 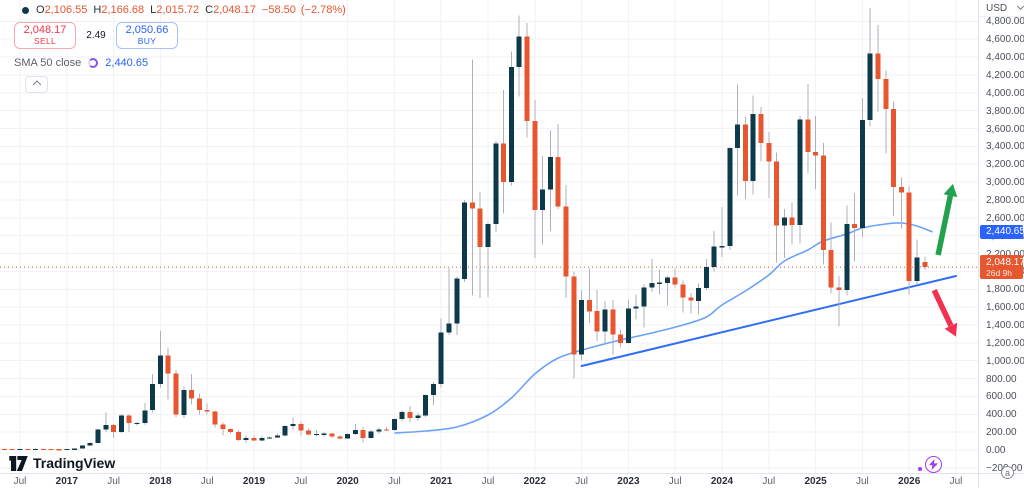 I want to click on price-tick-label: 2,200.00, so click(x=1005, y=254).